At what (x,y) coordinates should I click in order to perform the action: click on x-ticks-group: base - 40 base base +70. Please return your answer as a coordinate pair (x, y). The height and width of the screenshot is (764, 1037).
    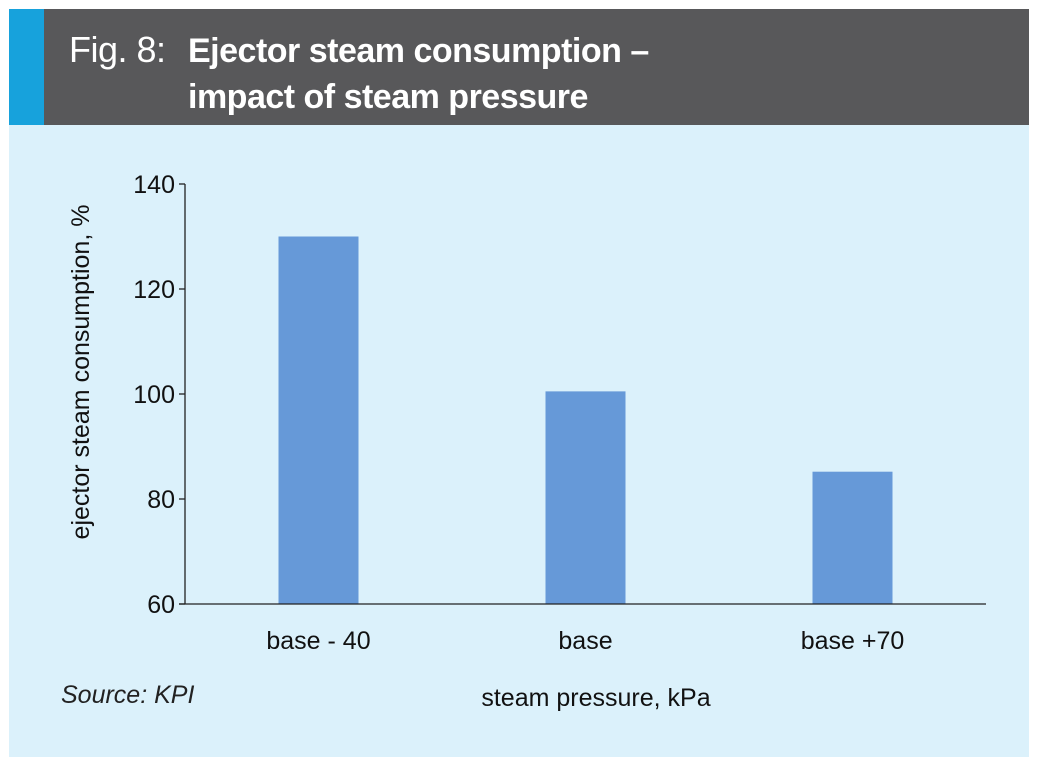
    Looking at the image, I should click on (585, 641).